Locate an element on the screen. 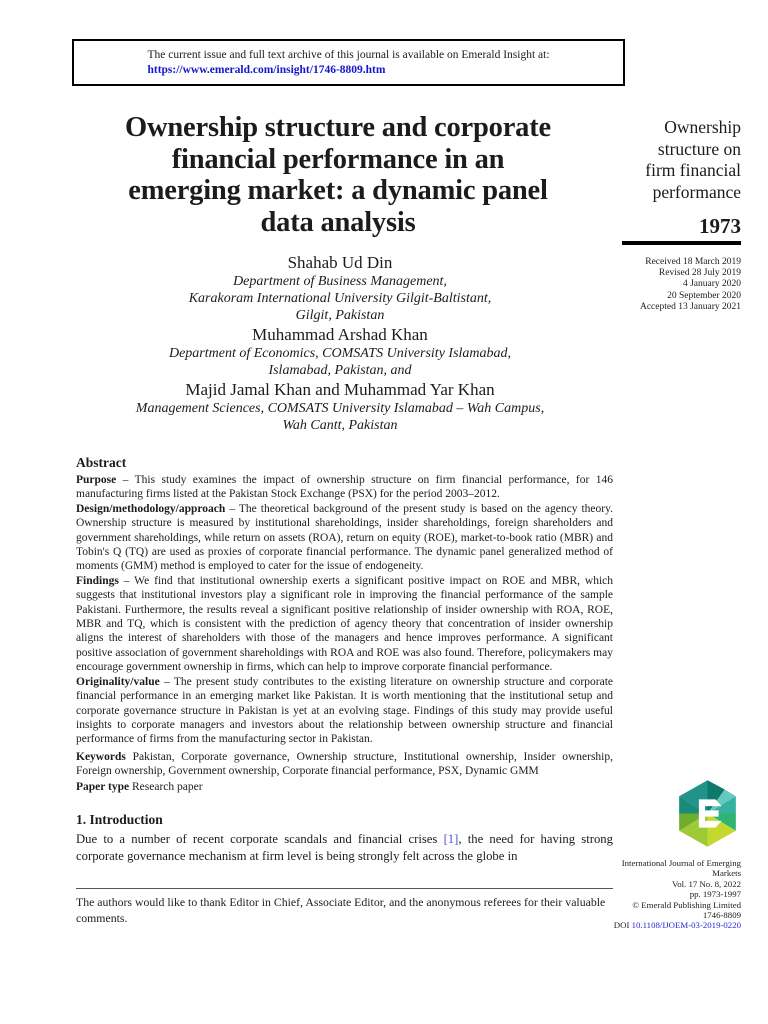 Image resolution: width=768 pixels, height=1024 pixels. author-2-affiliation-line: Islamabad, Pakistan, and is located at coordinates (340, 370).